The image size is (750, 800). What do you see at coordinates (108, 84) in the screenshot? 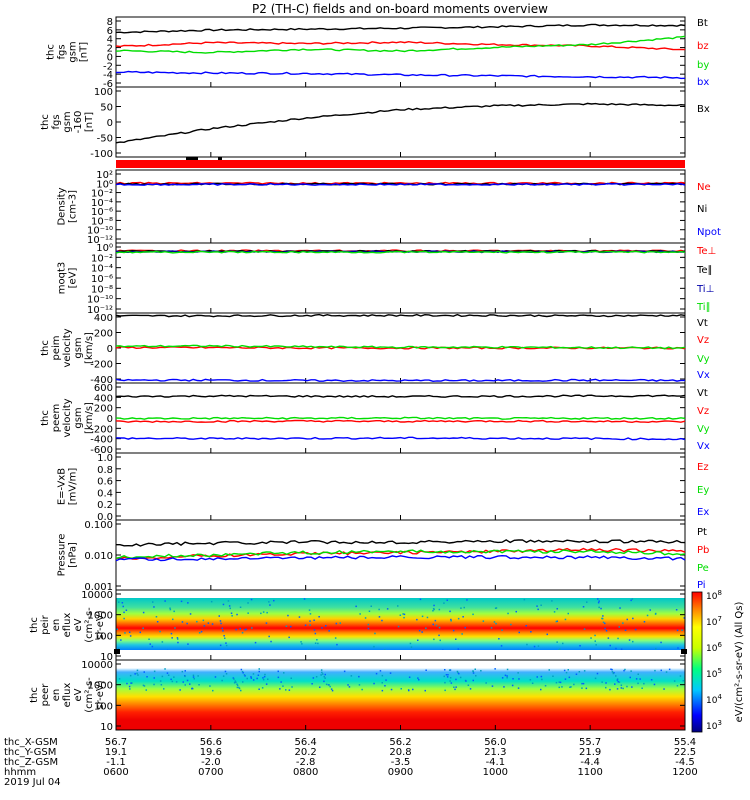
I see `ytick-label: -6` at bounding box center [108, 84].